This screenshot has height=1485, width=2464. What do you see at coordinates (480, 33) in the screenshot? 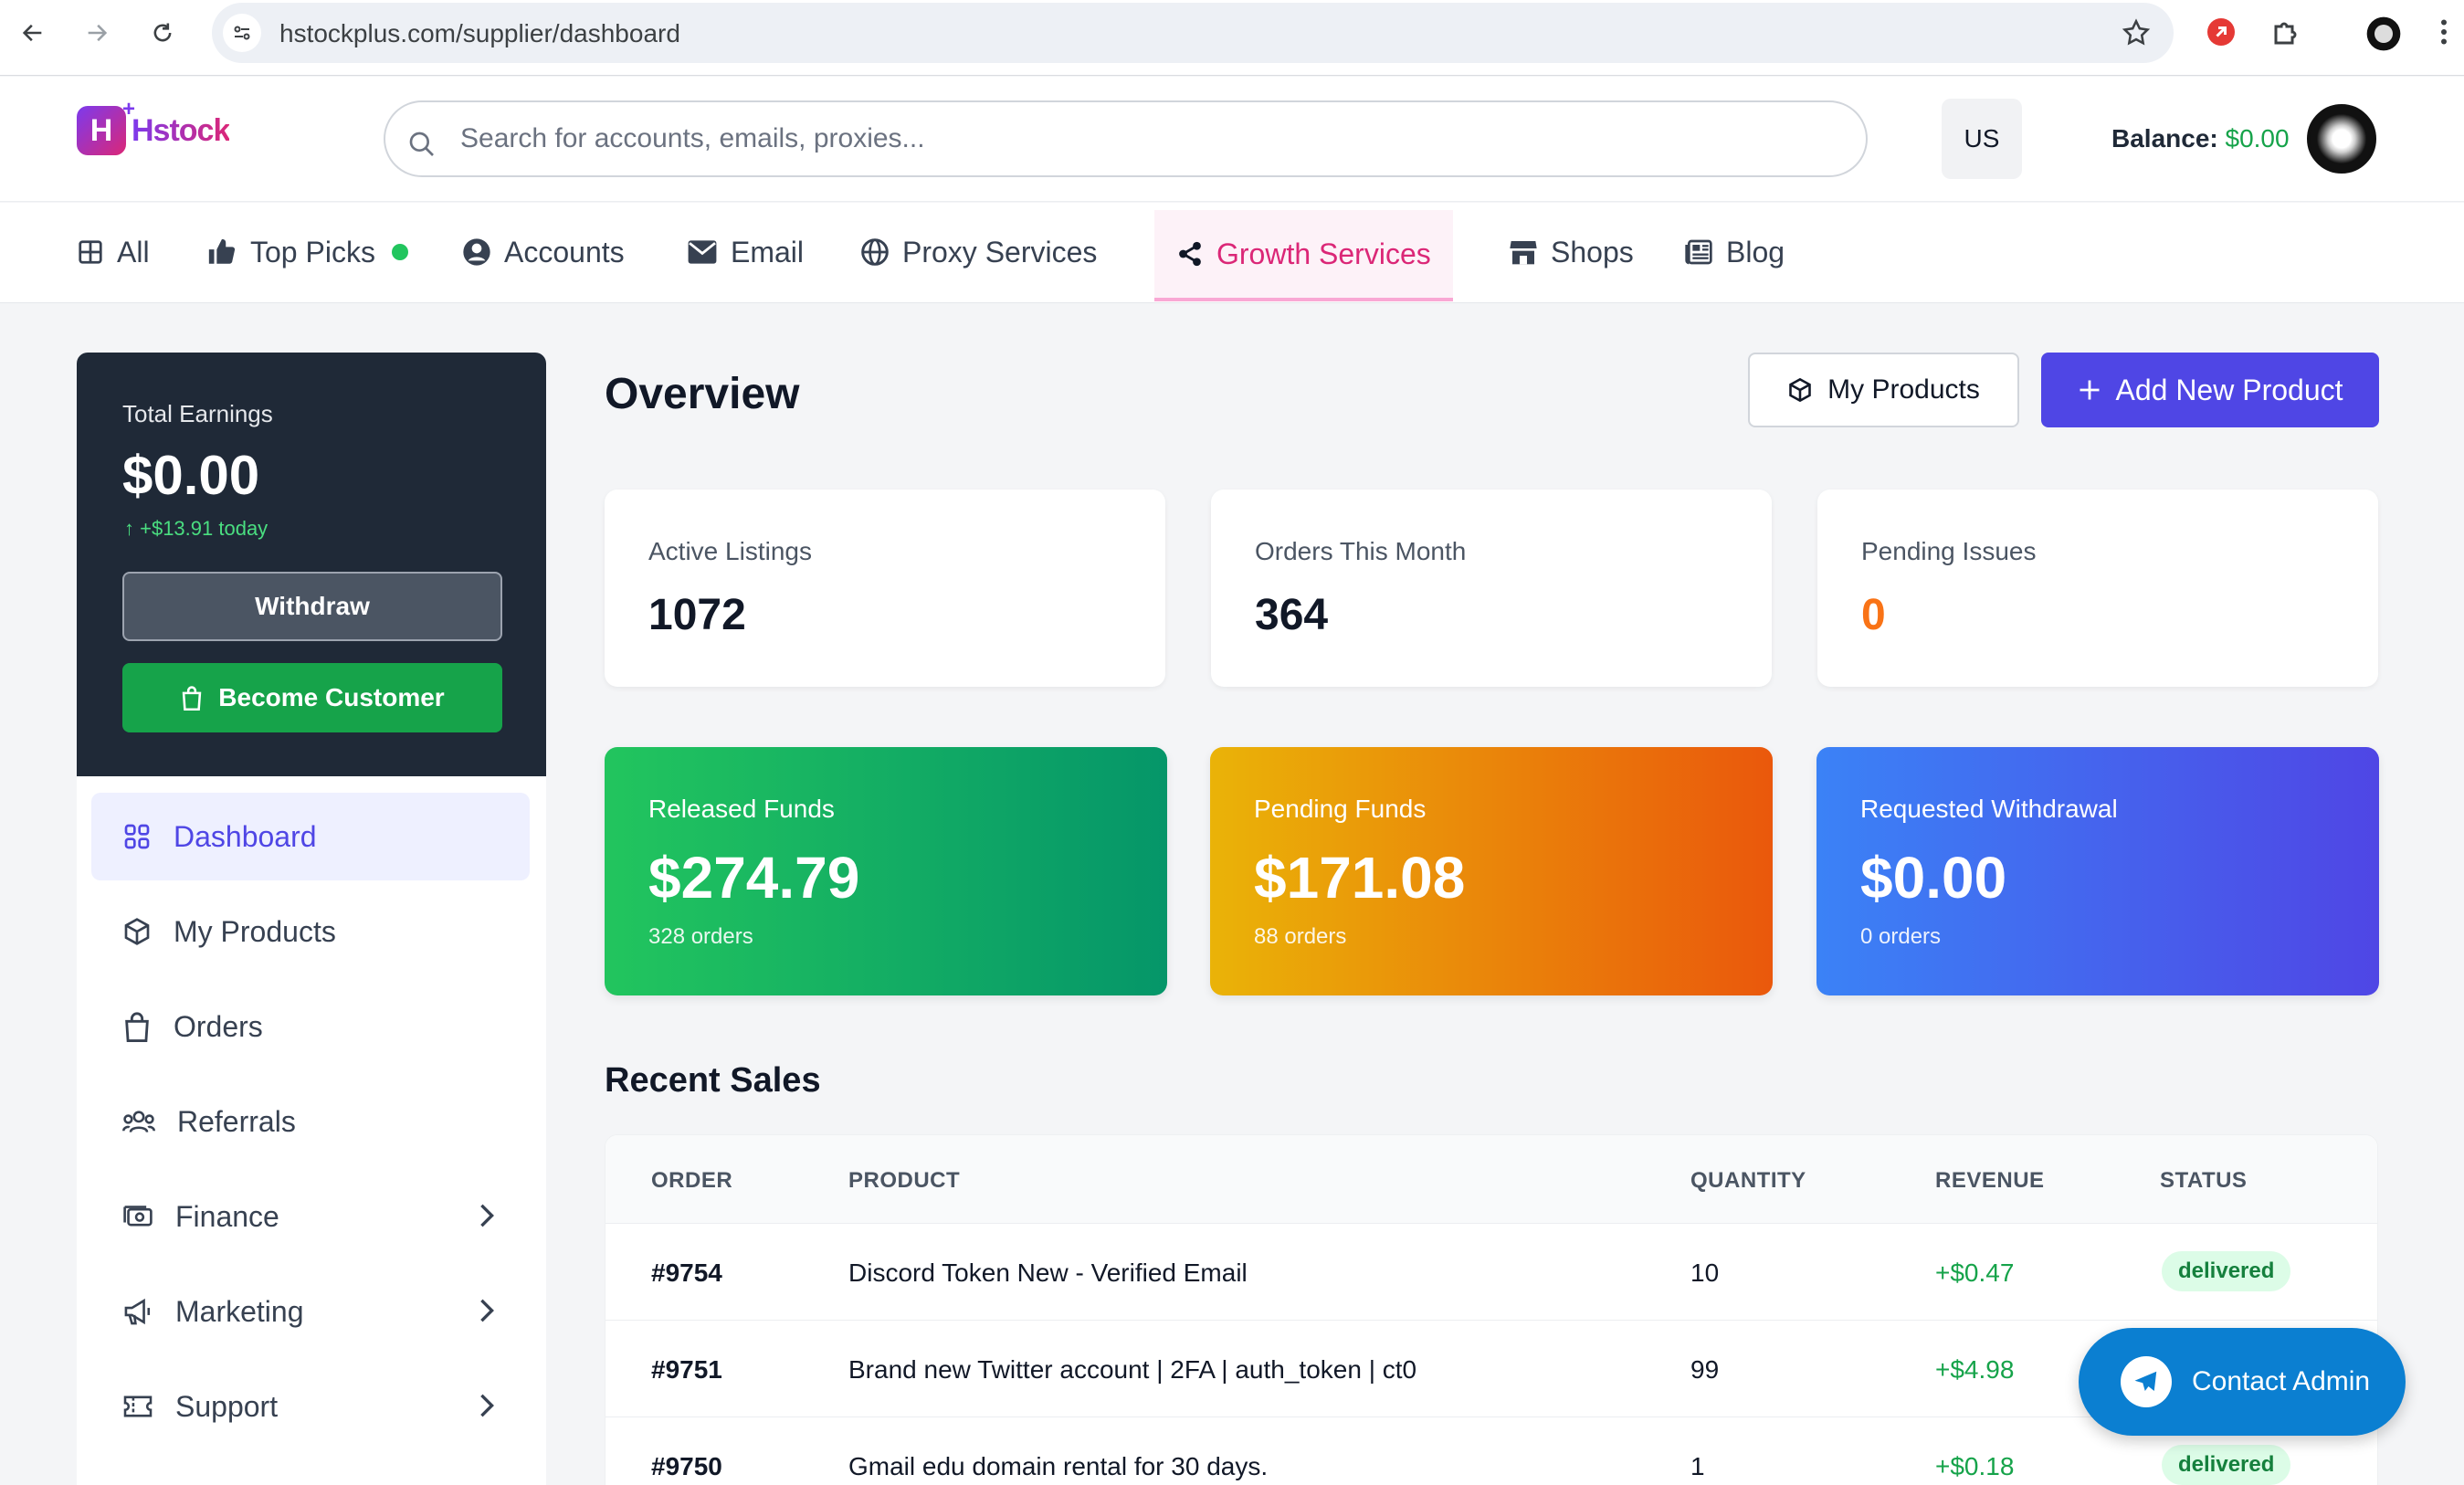
I see `url-text: hstockplus.com/supplier/dashboard` at bounding box center [480, 33].